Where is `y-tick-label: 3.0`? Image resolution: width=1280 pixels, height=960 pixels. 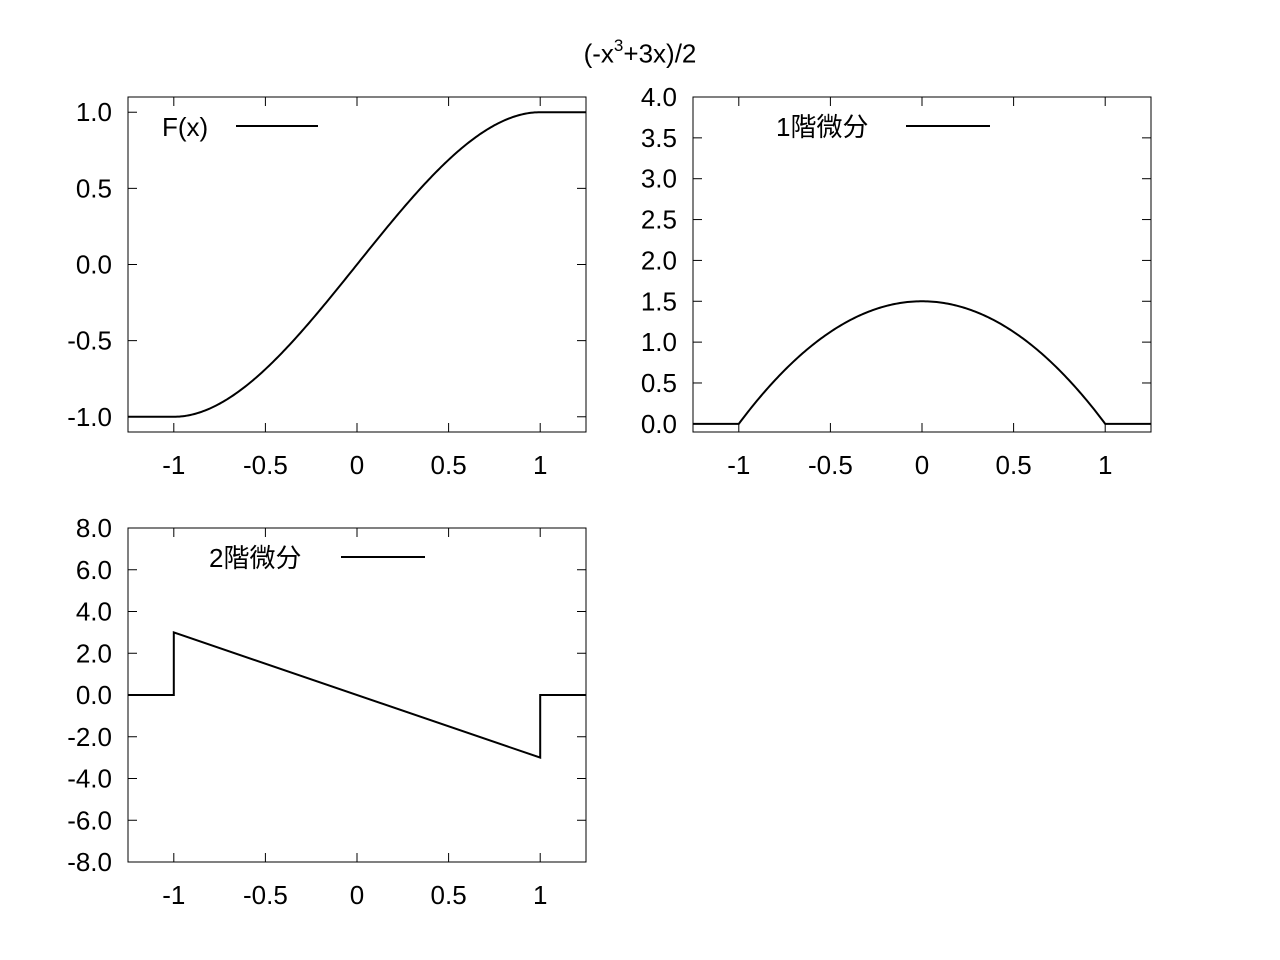
y-tick-label: 3.0 is located at coordinates (659, 179).